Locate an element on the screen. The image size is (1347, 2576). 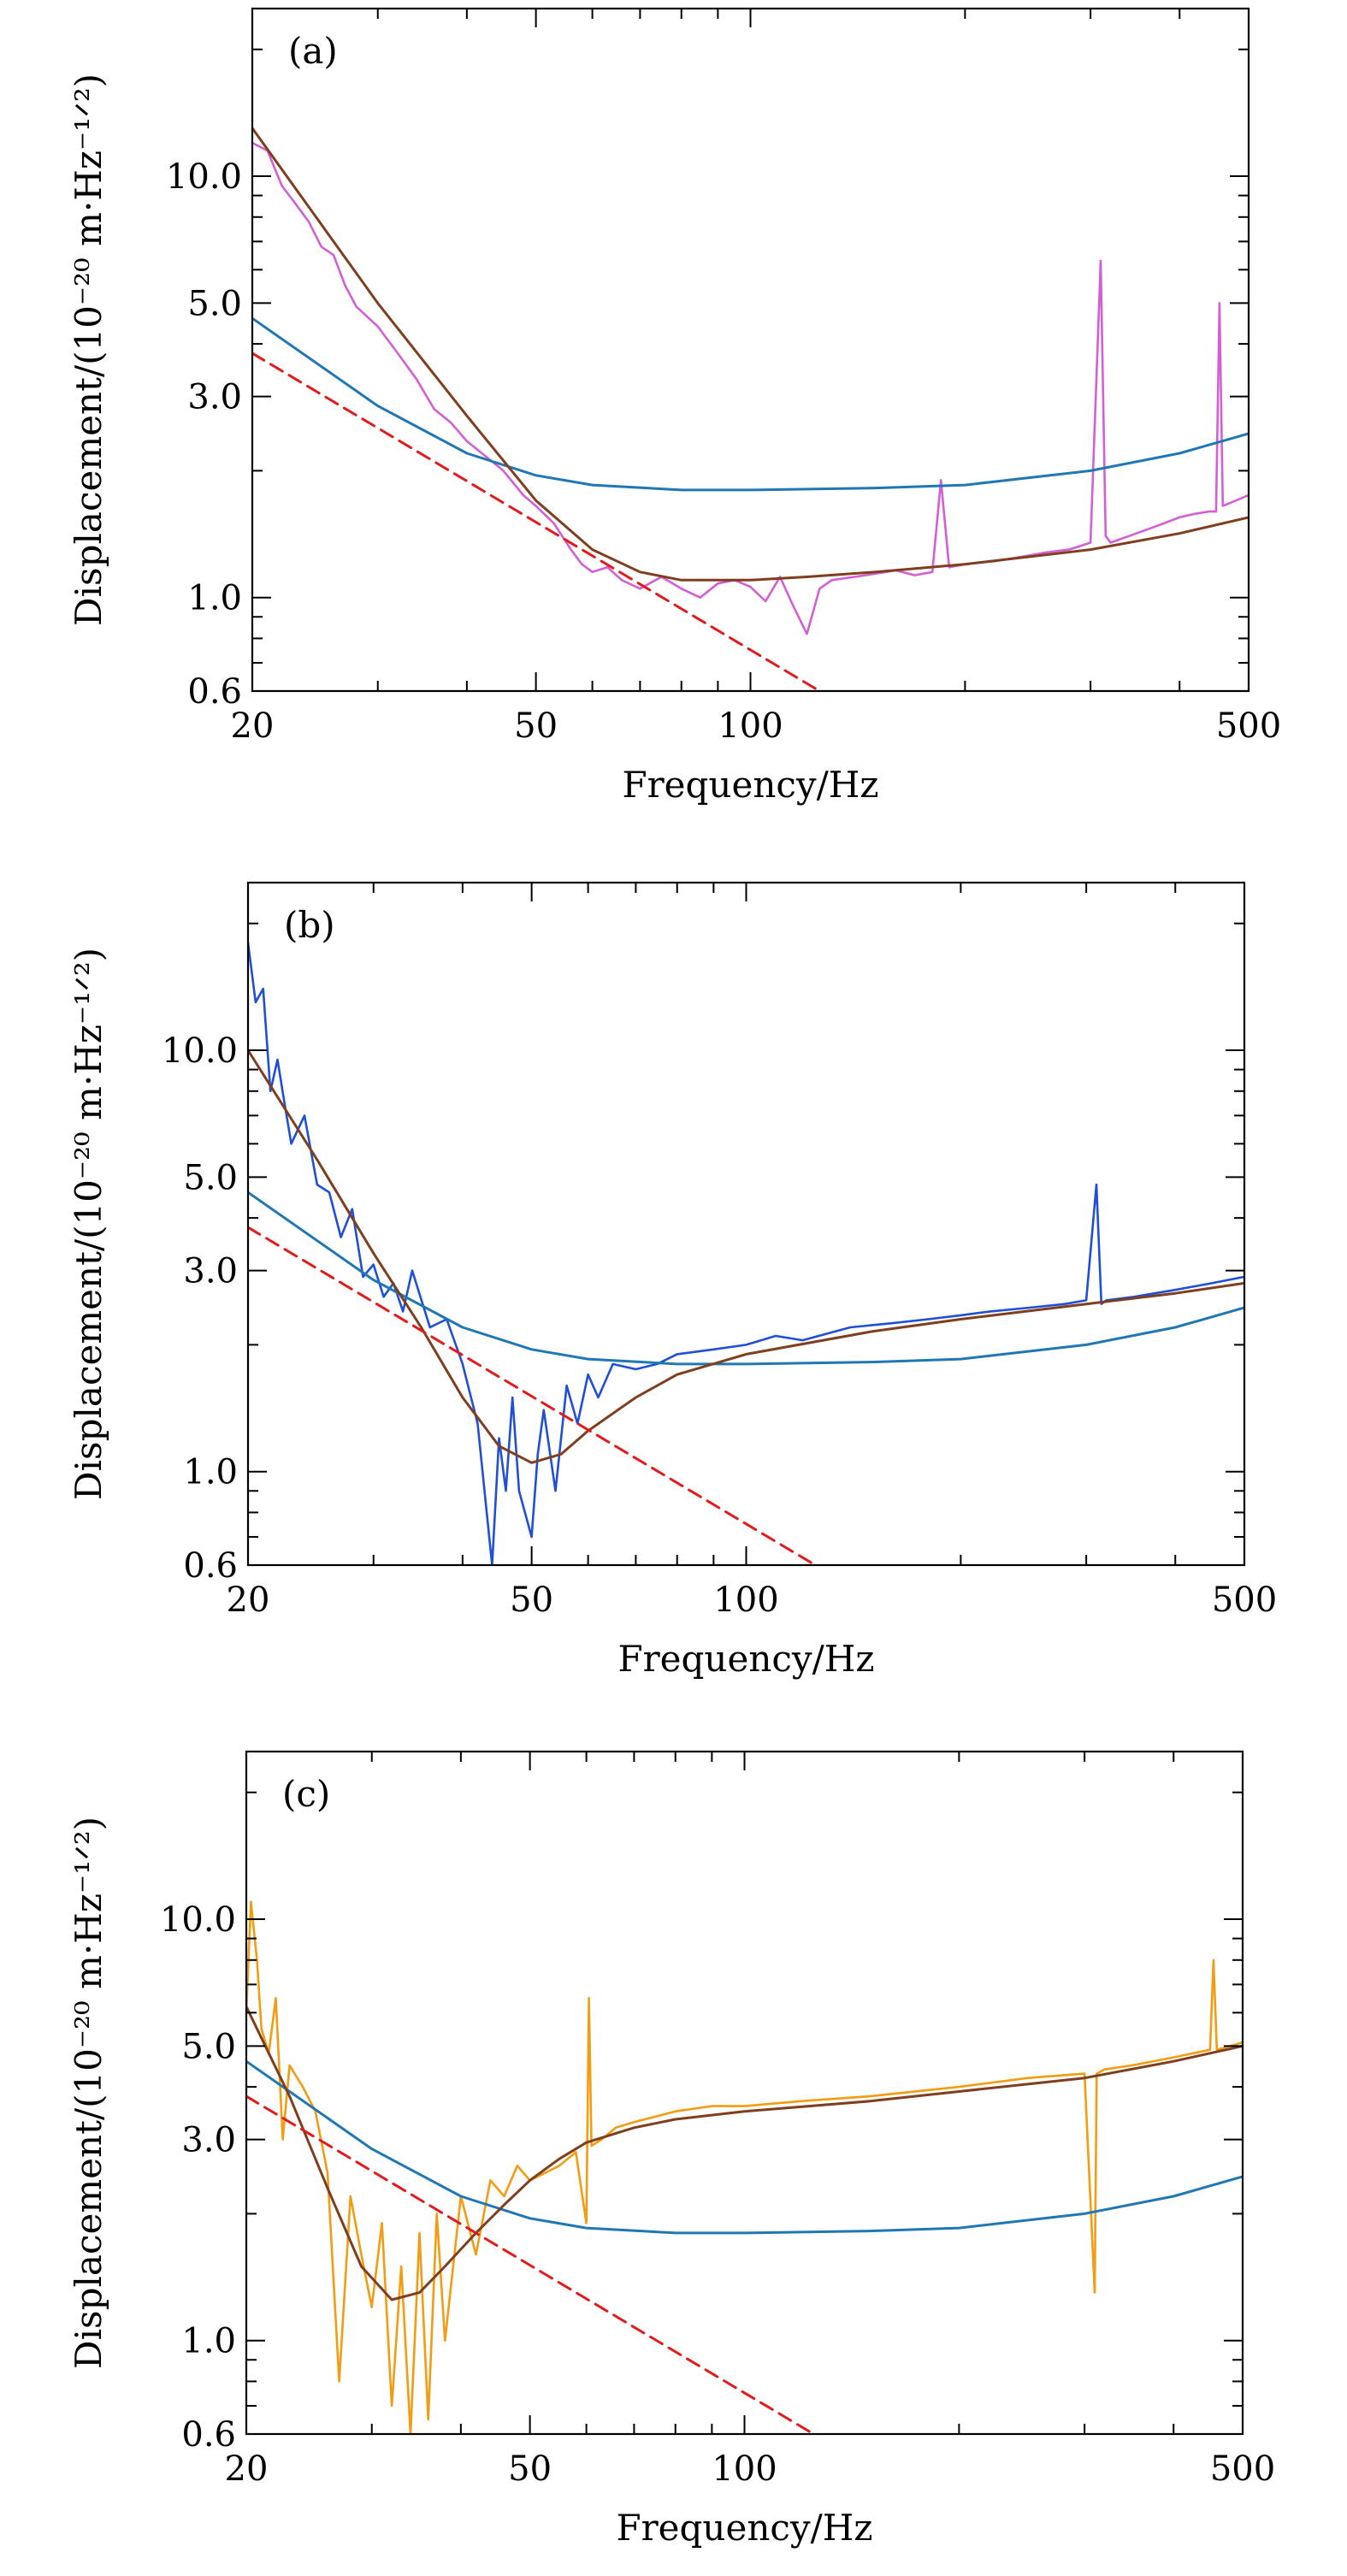
panel-label: (b) is located at coordinates (309, 925).